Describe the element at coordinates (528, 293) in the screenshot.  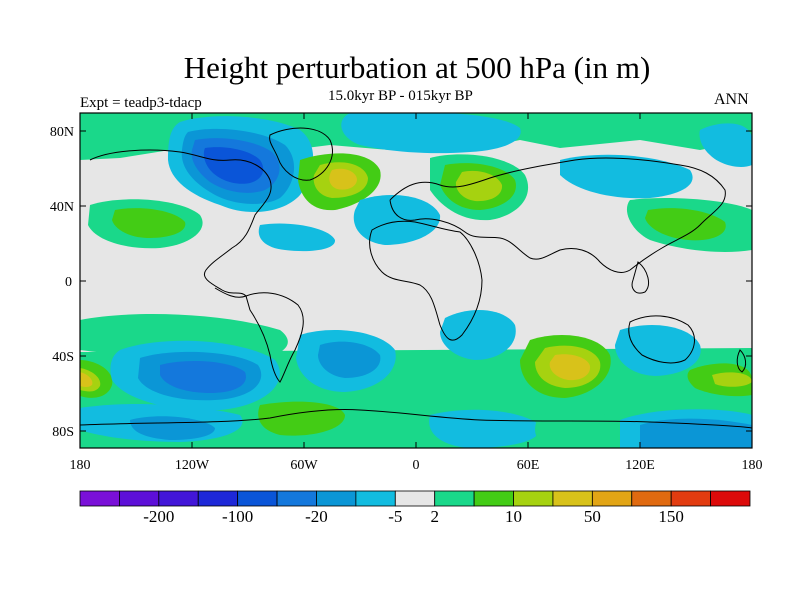
I see `lon-tick-60e: 60E` at that location.